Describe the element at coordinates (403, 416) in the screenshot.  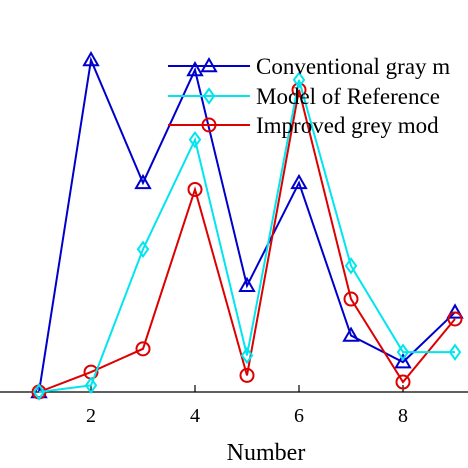
I see `x-tick-label: 8` at that location.